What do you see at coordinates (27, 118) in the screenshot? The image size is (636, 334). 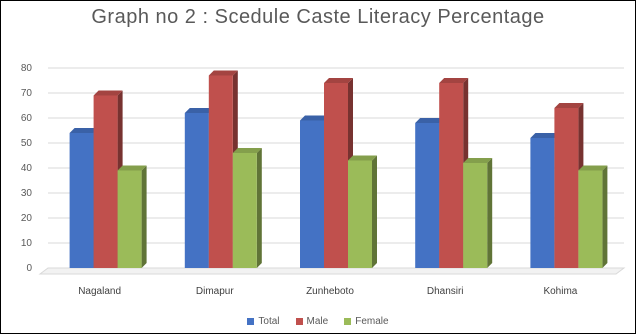 I see `y-tick-label: 60` at bounding box center [27, 118].